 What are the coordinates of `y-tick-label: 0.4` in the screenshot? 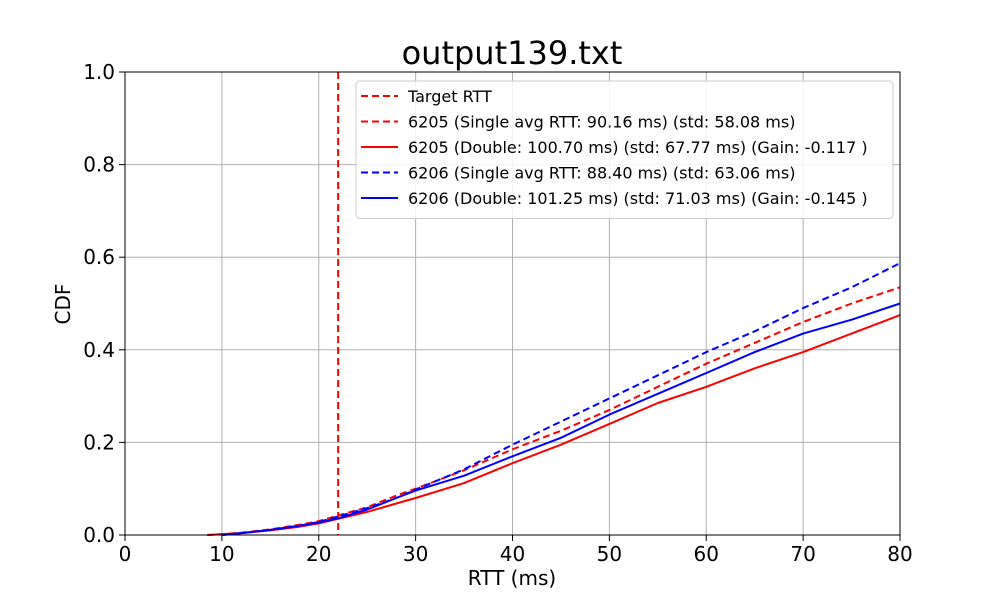 It's located at (99, 350).